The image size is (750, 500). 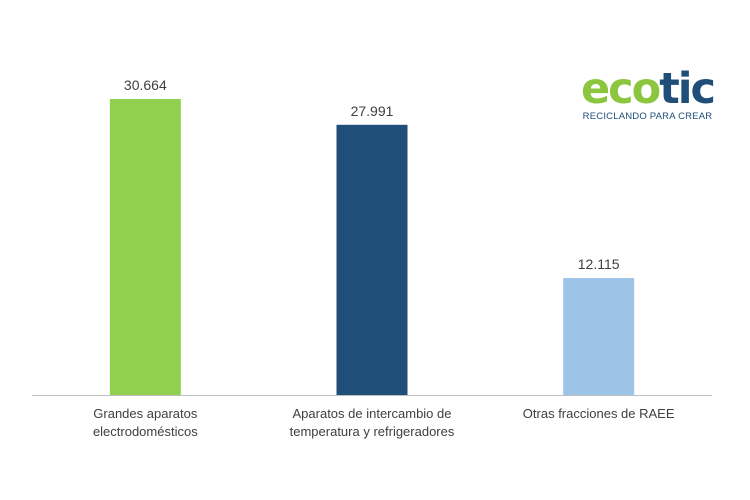 I want to click on category-label-2-line-1: Aparatos de intercambio de, so click(x=372, y=413).